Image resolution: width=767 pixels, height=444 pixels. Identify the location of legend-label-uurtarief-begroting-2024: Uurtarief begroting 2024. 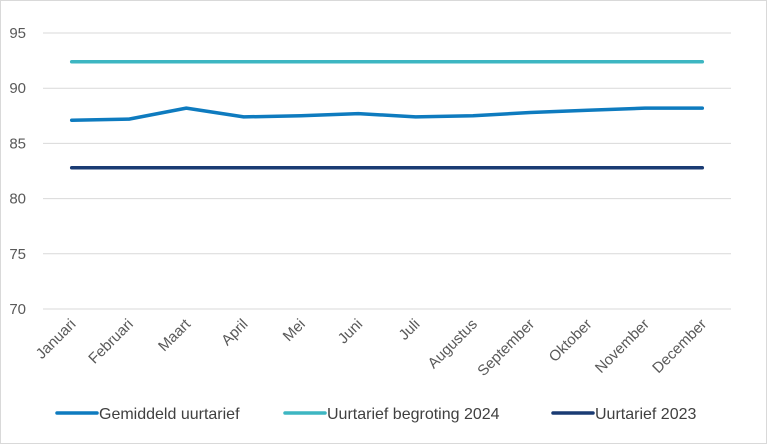
(413, 414).